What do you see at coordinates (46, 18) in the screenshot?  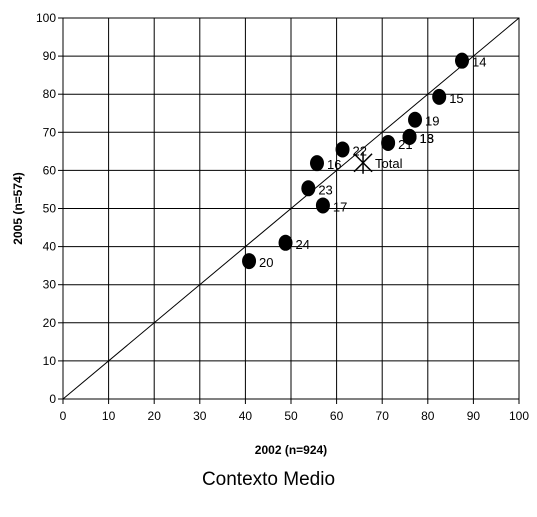 I see `y-tick-label: 100` at bounding box center [46, 18].